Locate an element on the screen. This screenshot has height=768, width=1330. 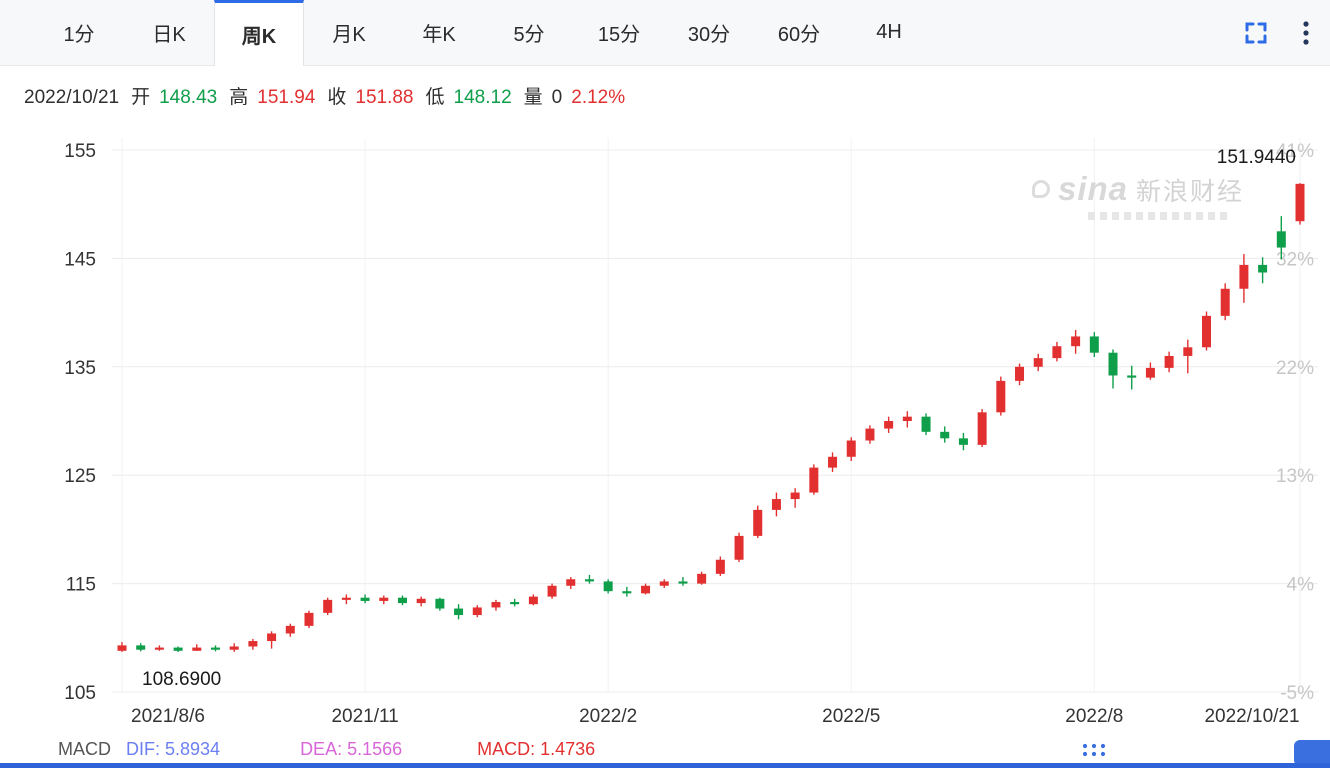
volume-value: 0 is located at coordinates (557, 97).